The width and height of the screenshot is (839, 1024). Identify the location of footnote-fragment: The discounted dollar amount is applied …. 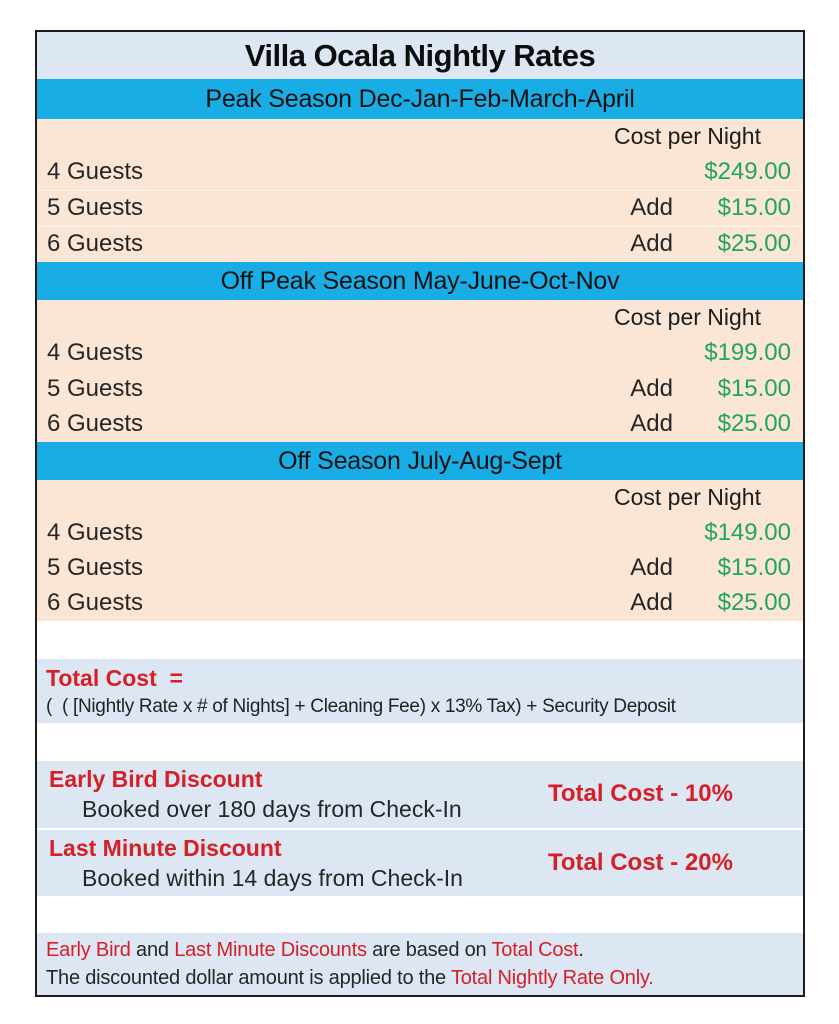
(248, 978).